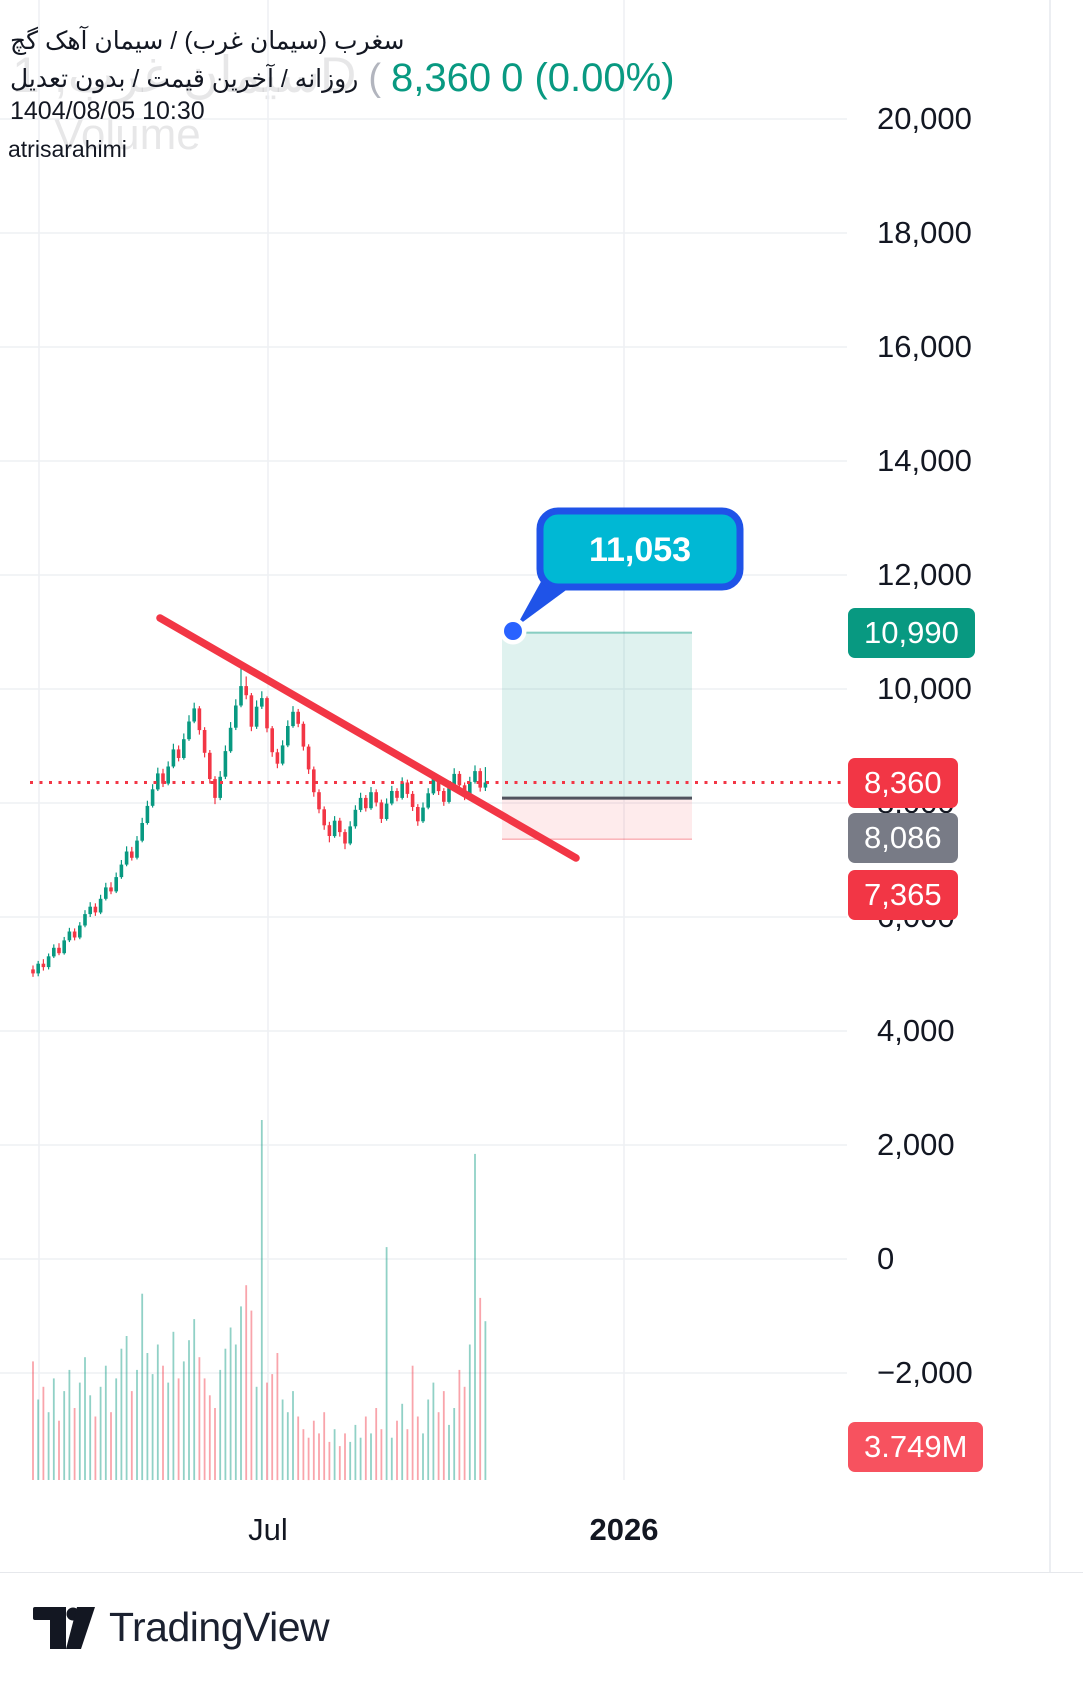  I want to click on time-scale: Jul 2026, so click(541, 1526).